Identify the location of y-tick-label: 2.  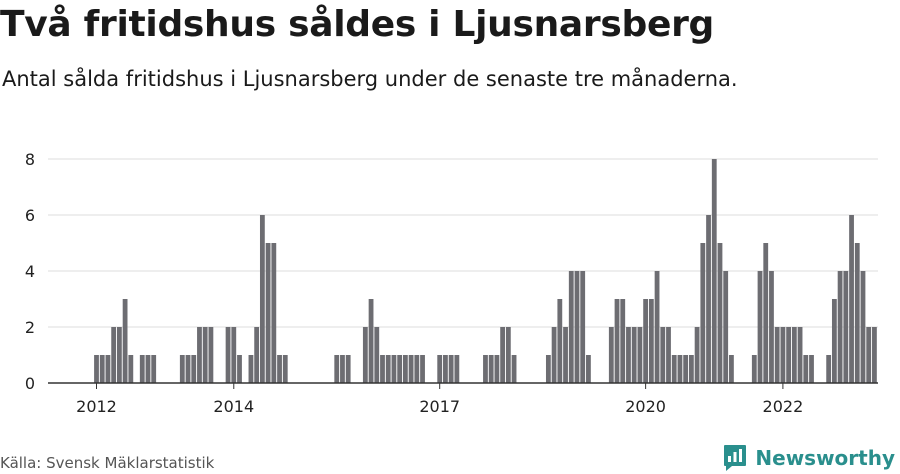
(30, 327).